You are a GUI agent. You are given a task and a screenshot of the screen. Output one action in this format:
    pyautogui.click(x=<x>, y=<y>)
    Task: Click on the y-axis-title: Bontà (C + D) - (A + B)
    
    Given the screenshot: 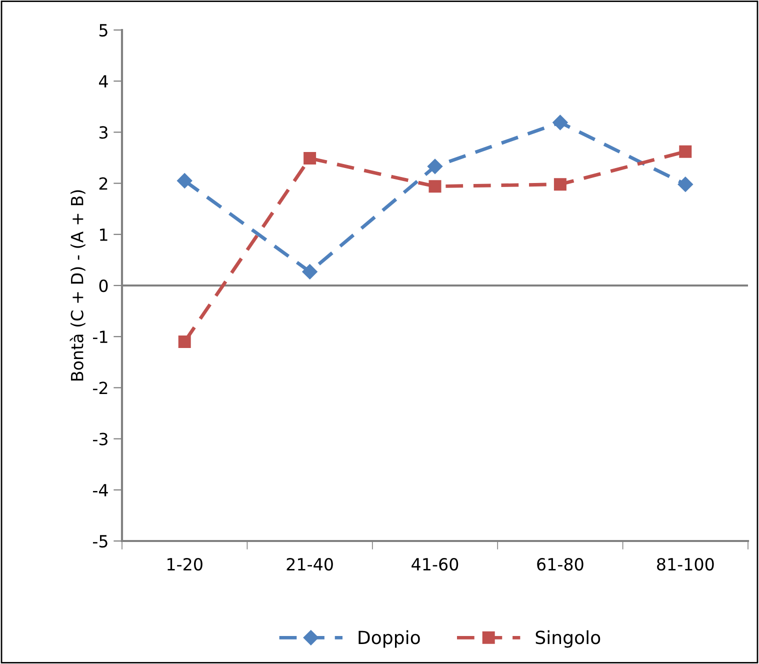 What is the action you would take?
    pyautogui.click(x=78, y=285)
    